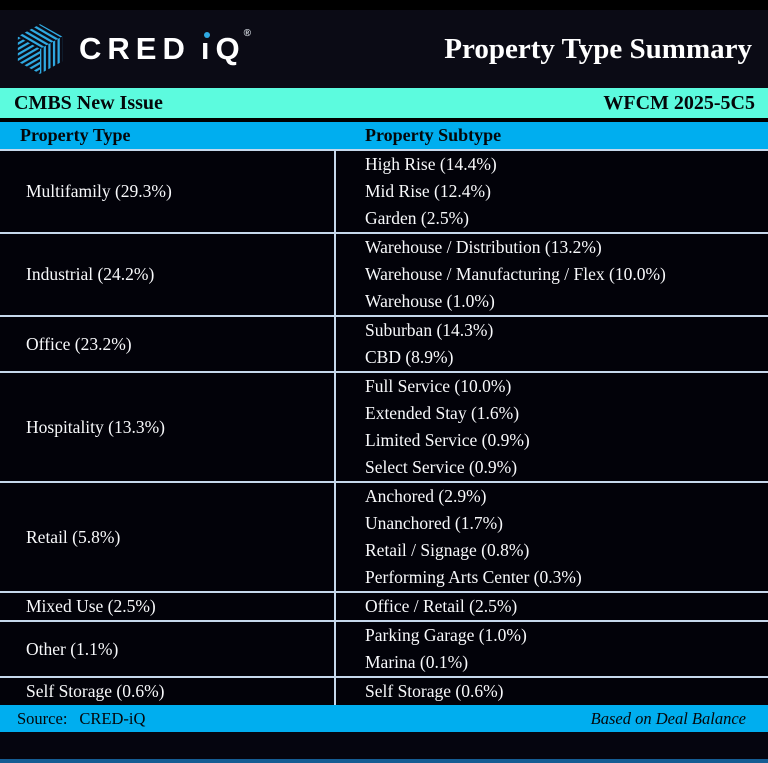  Describe the element at coordinates (426, 496) in the screenshot. I see `subtype-line: Anchored (2.9%)` at that location.